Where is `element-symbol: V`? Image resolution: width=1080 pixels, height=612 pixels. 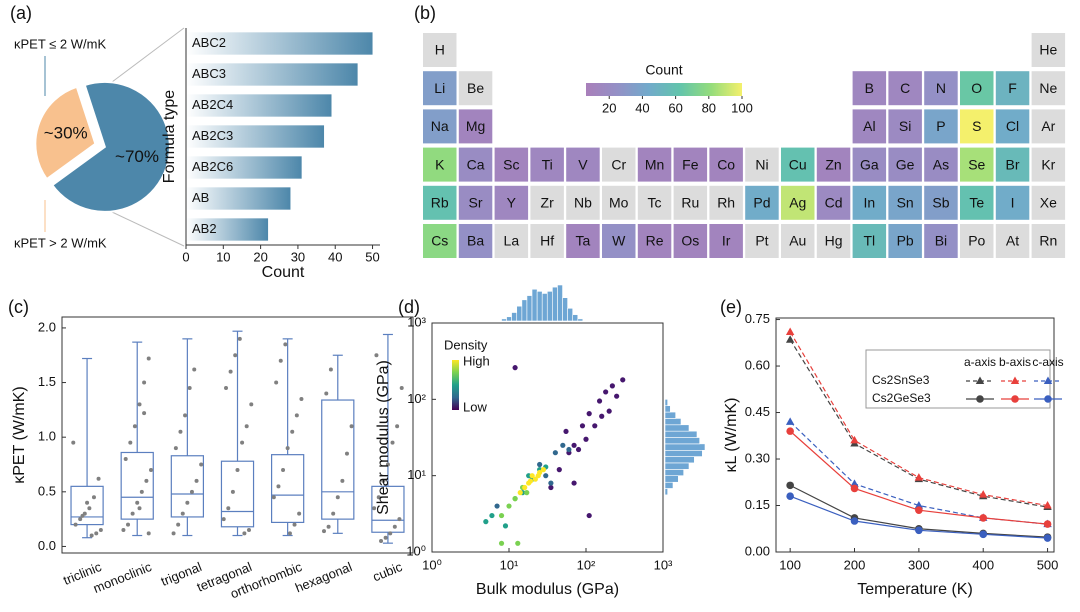 element-symbol: V is located at coordinates (583, 164).